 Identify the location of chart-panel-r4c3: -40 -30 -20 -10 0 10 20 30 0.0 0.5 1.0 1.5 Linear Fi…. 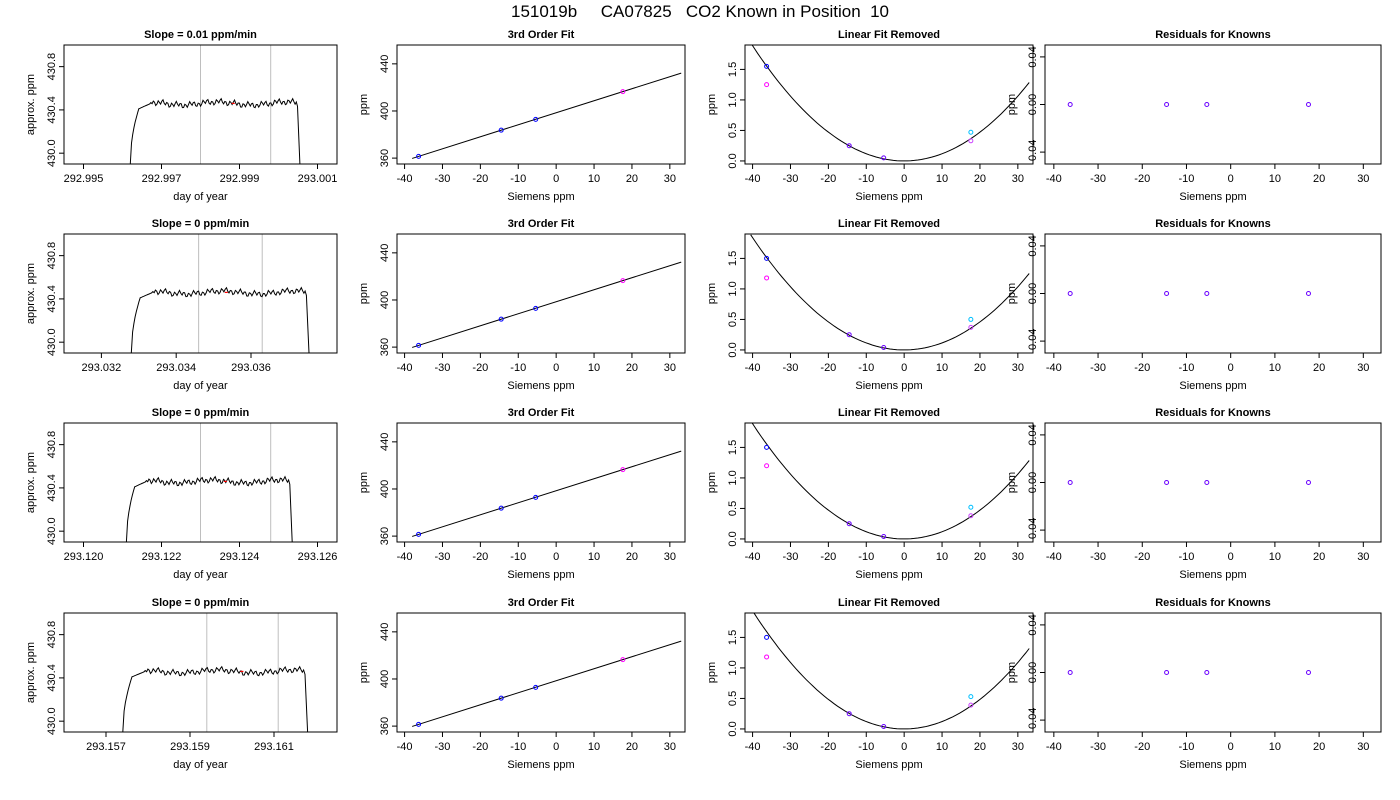
(870, 684).